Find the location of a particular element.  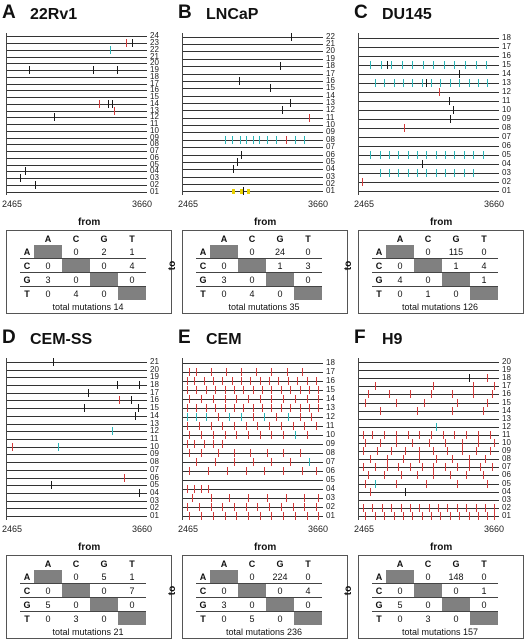

total-mutations: total mutations 157 is located at coordinates (440, 632).